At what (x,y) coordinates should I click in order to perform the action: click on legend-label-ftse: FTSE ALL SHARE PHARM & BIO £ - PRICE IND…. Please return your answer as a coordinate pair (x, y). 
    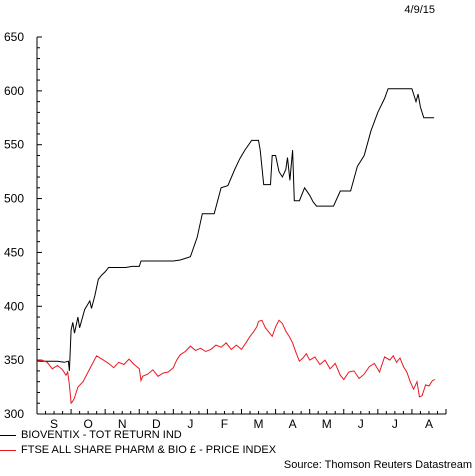
    Looking at the image, I should click on (149, 450).